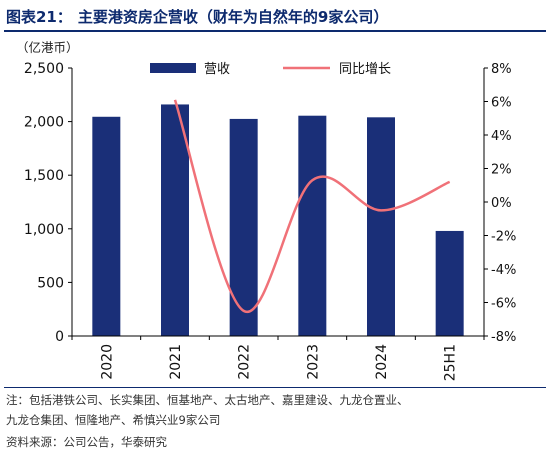 Image resolution: width=550 pixels, height=458 pixels. What do you see at coordinates (47, 47) in the screenshot?
I see `left-axis-unit-label: （亿港币）` at bounding box center [47, 47].